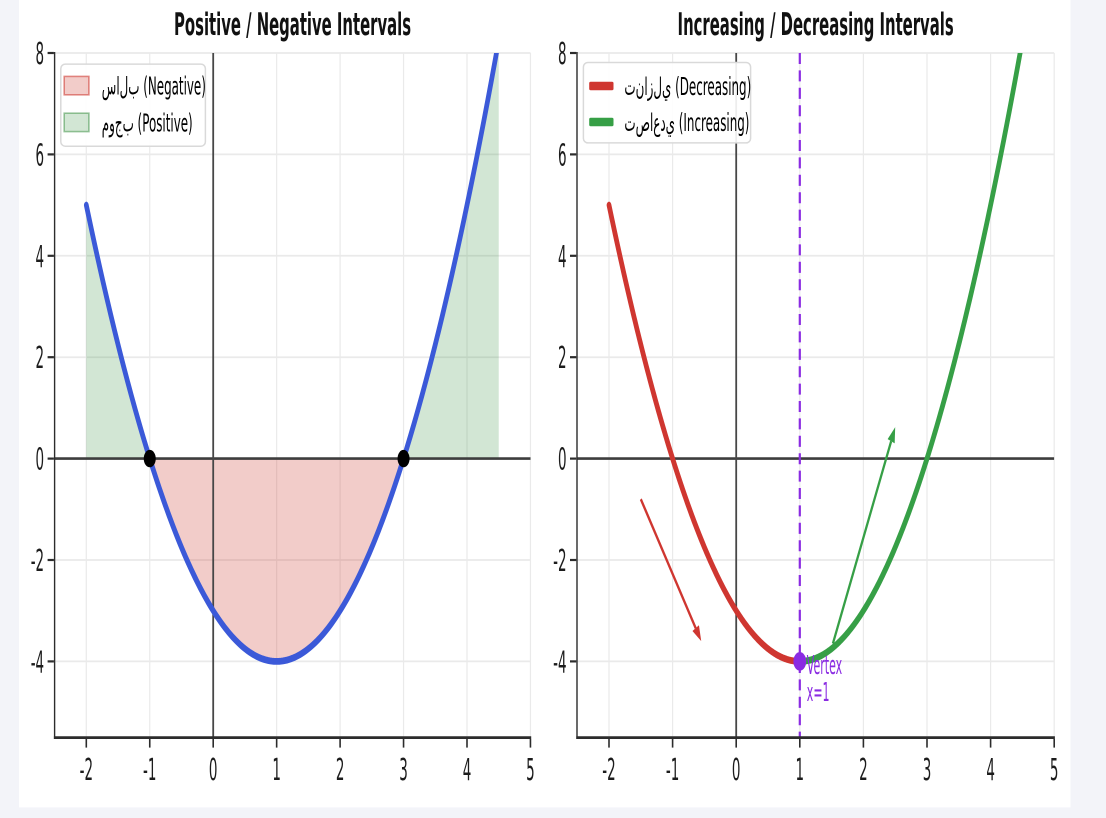 The height and width of the screenshot is (818, 1106). Describe the element at coordinates (686, 122) in the screenshot. I see `legend-label: ‭ت‌ص‌ا‌ع‌د‌ي‬ (Increasing)` at that location.